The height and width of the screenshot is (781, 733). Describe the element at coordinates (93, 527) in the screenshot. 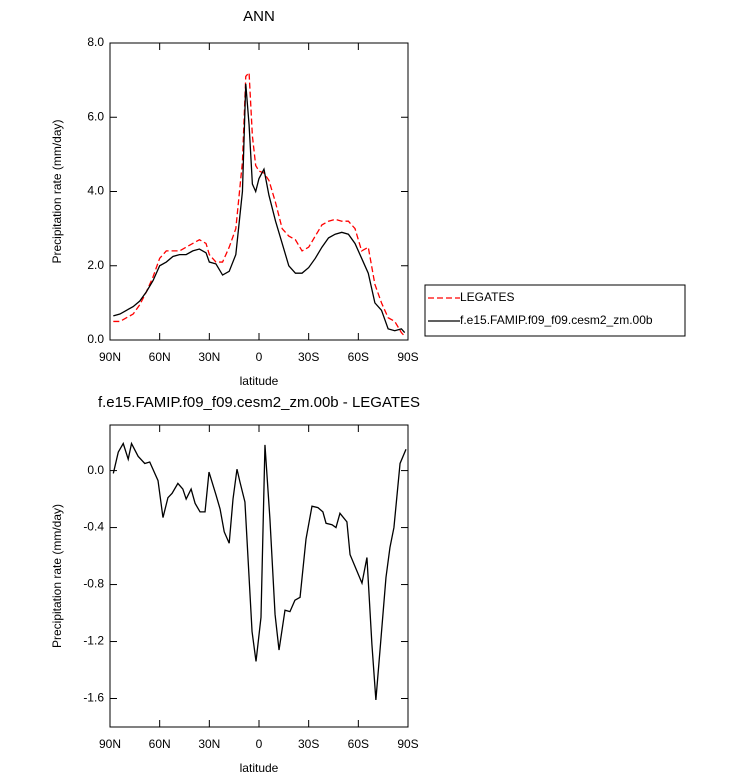

I see `y-tick-label: -0.4` at that location.